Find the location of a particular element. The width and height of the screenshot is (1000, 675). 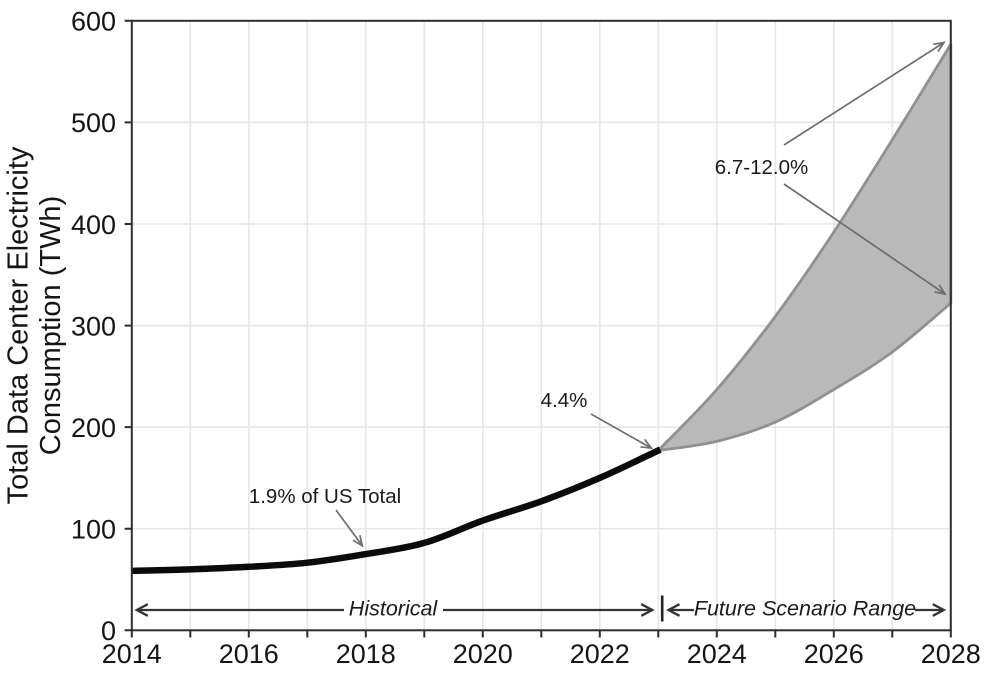

svg-text: 2028 is located at coordinates (951, 654).